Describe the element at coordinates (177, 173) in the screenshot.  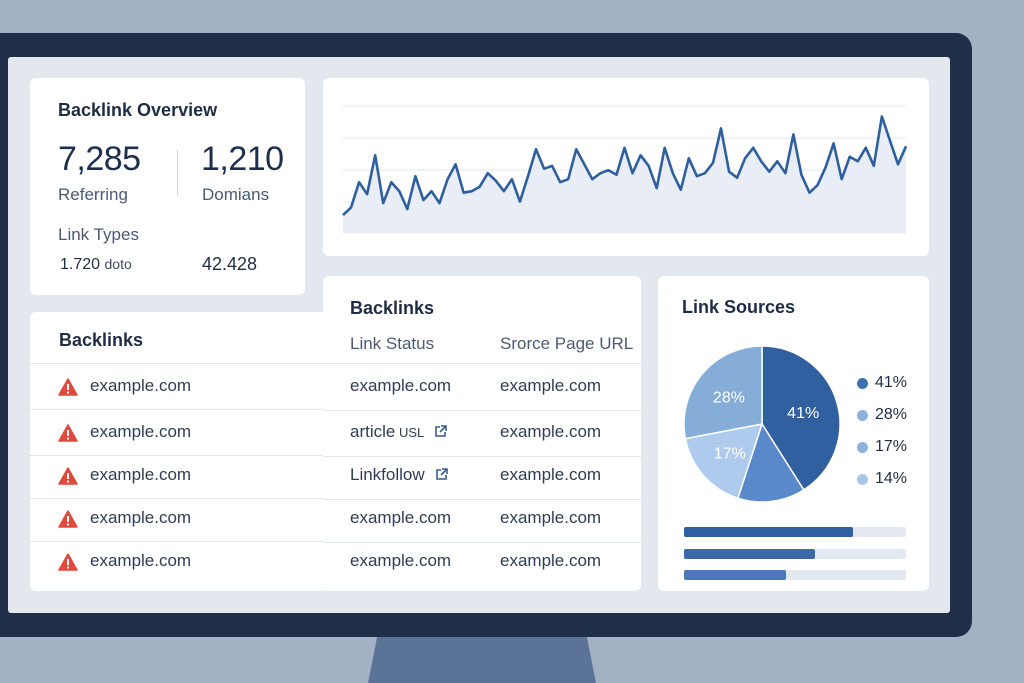
I see `metric-divider` at that location.